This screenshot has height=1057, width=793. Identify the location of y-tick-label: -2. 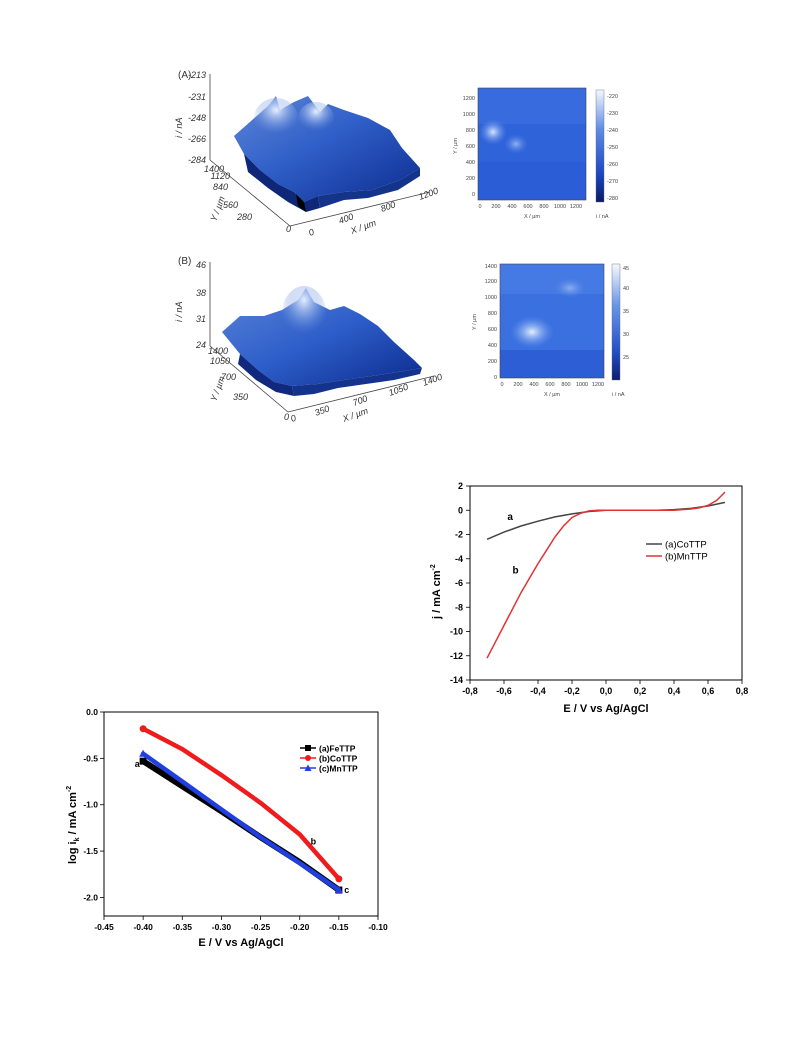
(459, 535).